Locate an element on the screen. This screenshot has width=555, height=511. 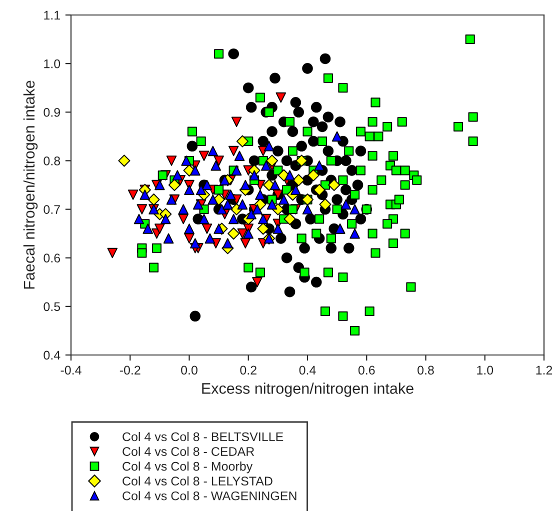
y-tick-label: 1.0 is located at coordinates (52, 63).